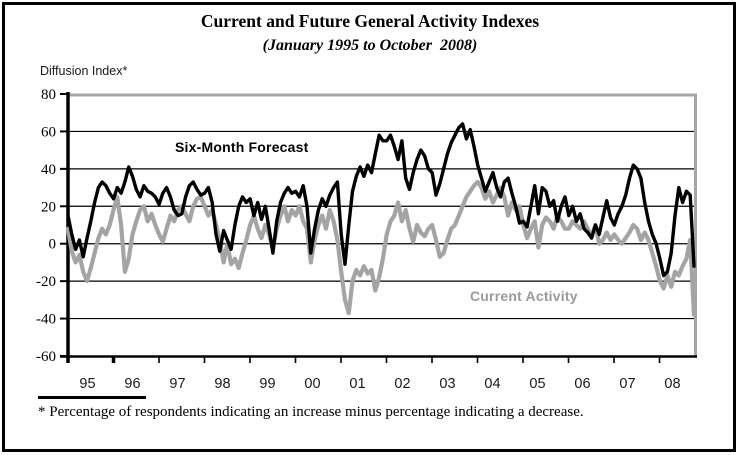 The image size is (739, 455). I want to click on y-tick-label: 0, so click(53, 245).